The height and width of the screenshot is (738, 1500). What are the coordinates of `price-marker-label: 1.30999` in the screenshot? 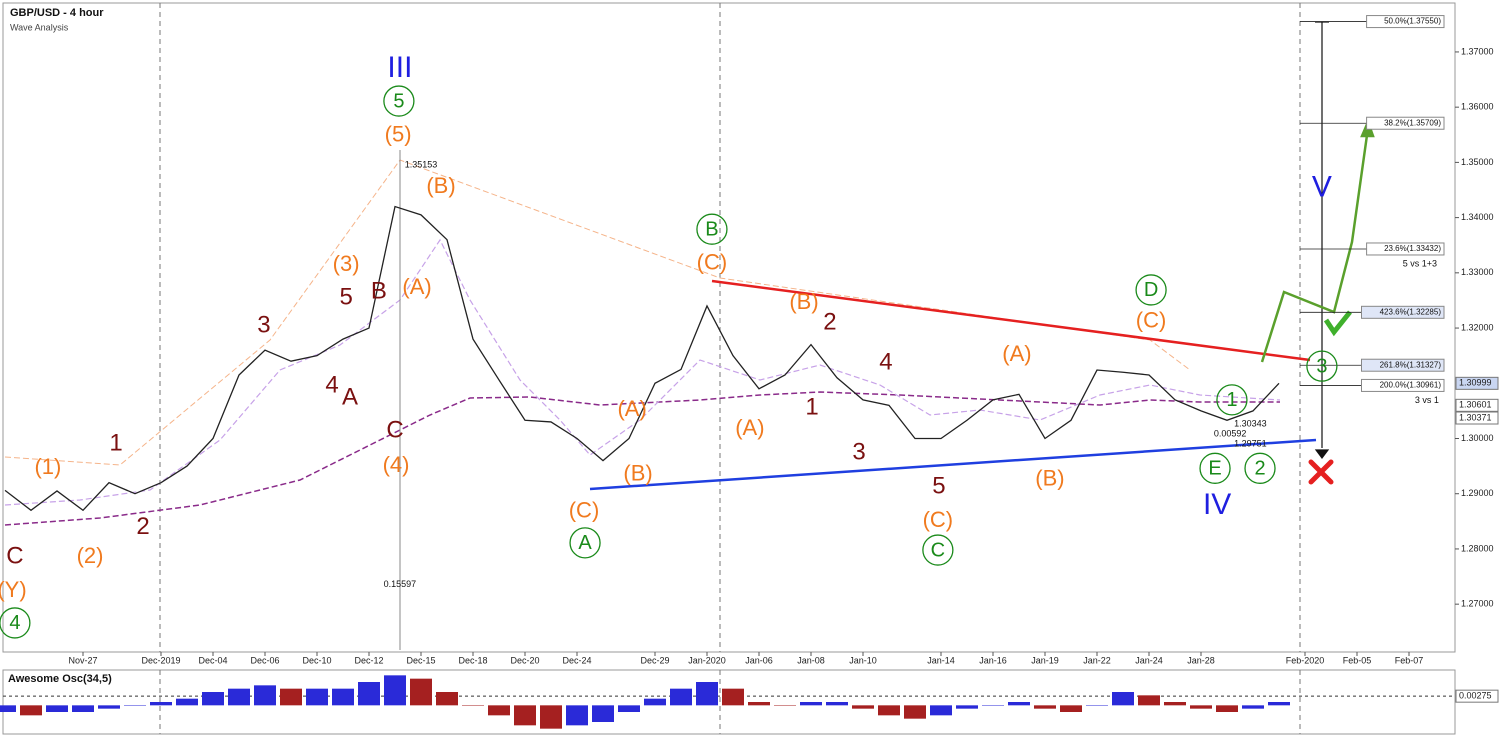 It's located at (1475, 383).